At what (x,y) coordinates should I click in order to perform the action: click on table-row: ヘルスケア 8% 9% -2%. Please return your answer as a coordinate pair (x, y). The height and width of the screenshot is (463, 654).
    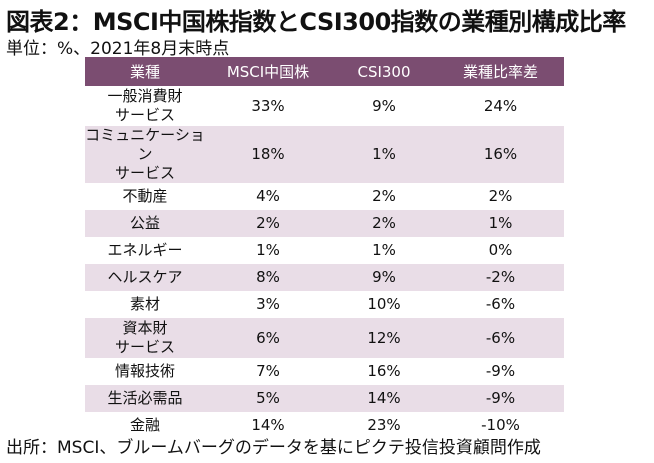
    Looking at the image, I should click on (324, 277).